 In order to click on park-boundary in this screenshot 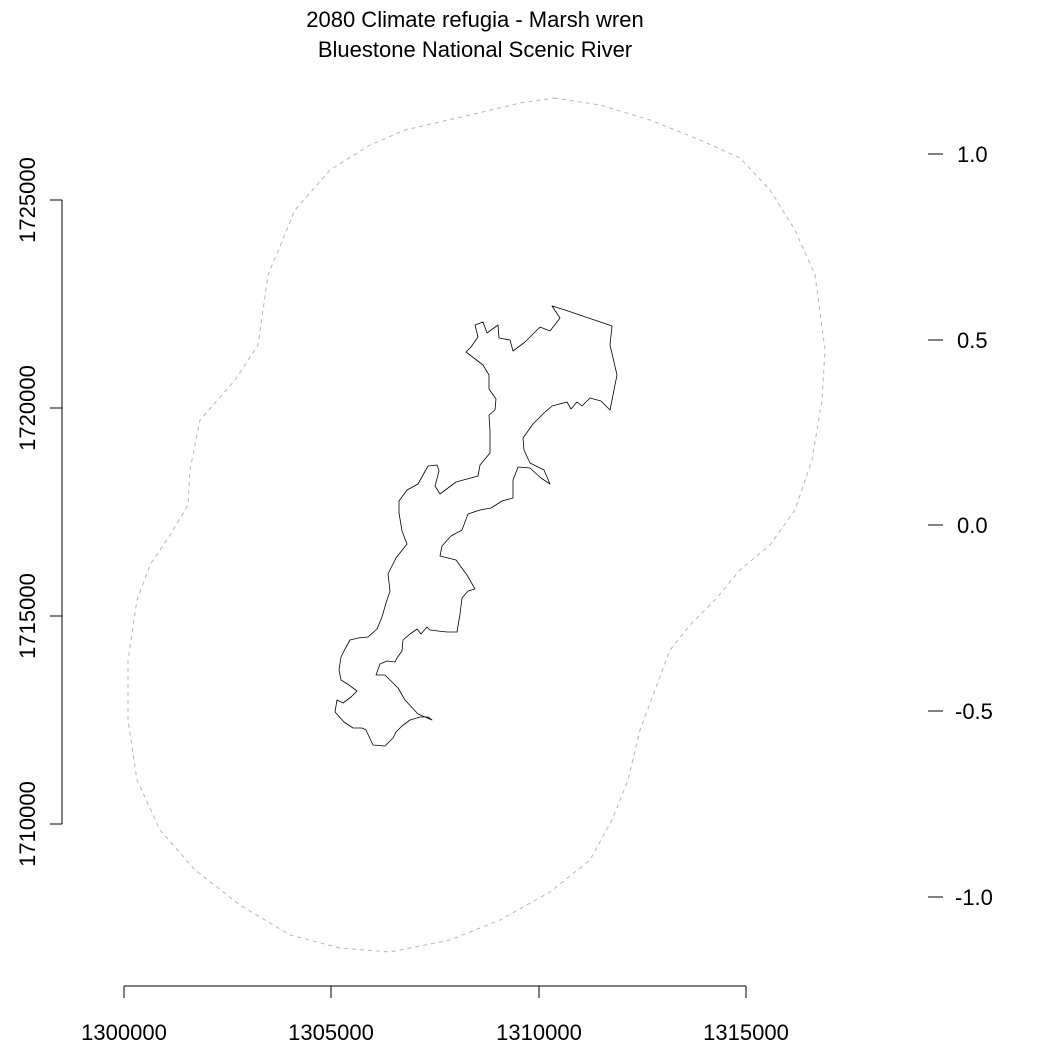, I will do `click(476, 526)`.